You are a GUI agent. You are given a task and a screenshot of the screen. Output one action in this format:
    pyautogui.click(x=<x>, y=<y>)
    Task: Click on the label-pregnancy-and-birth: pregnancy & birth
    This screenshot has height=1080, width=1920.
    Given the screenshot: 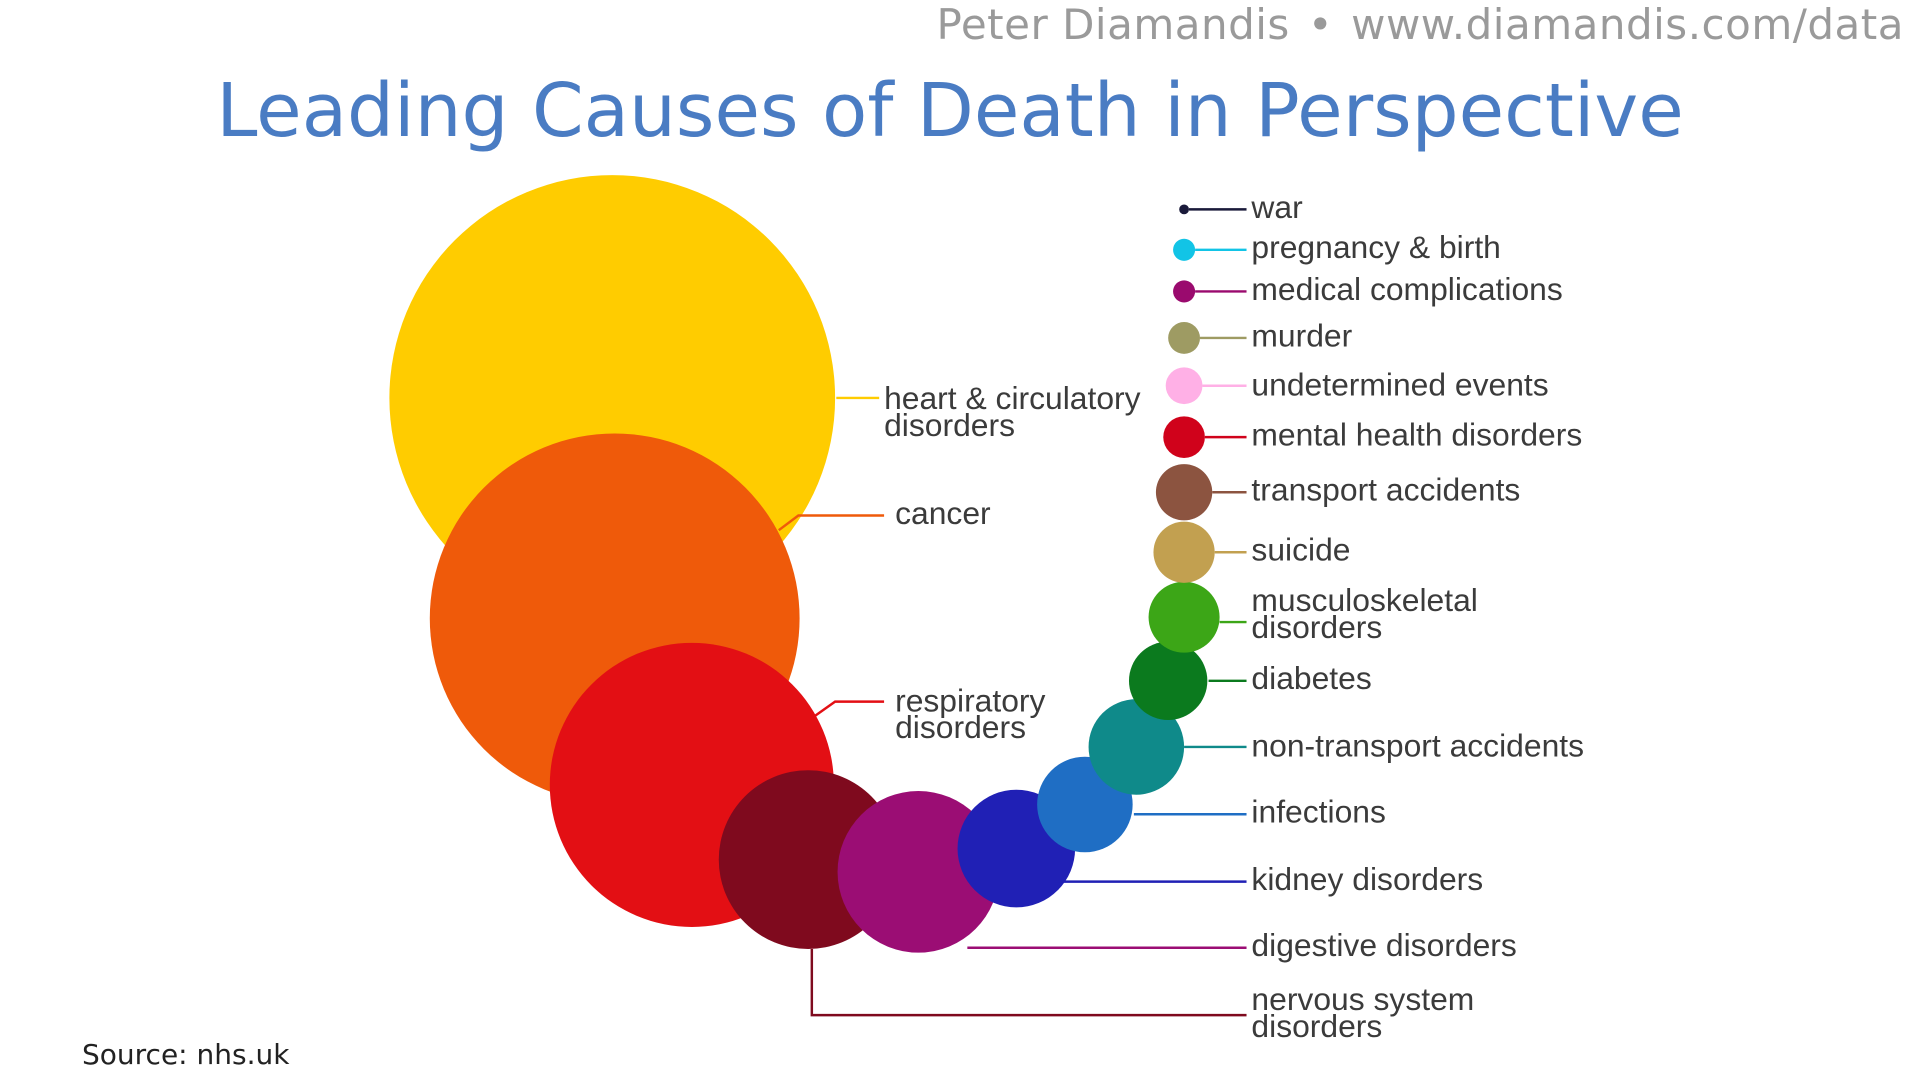 What is the action you would take?
    pyautogui.click(x=1375, y=247)
    